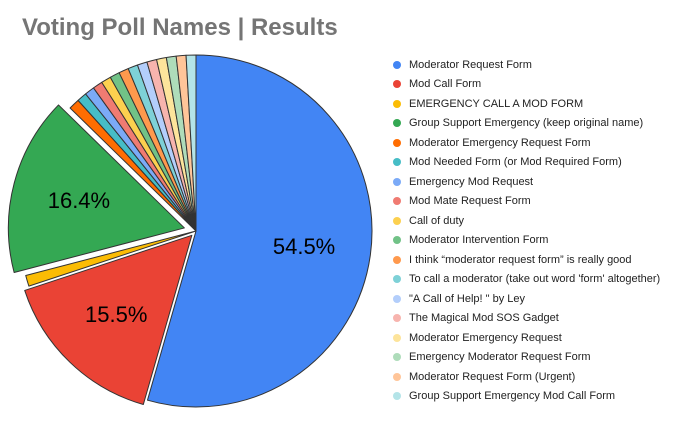  I want to click on legend-label: EMERGENCY CALL A MOD FORM, so click(496, 103).